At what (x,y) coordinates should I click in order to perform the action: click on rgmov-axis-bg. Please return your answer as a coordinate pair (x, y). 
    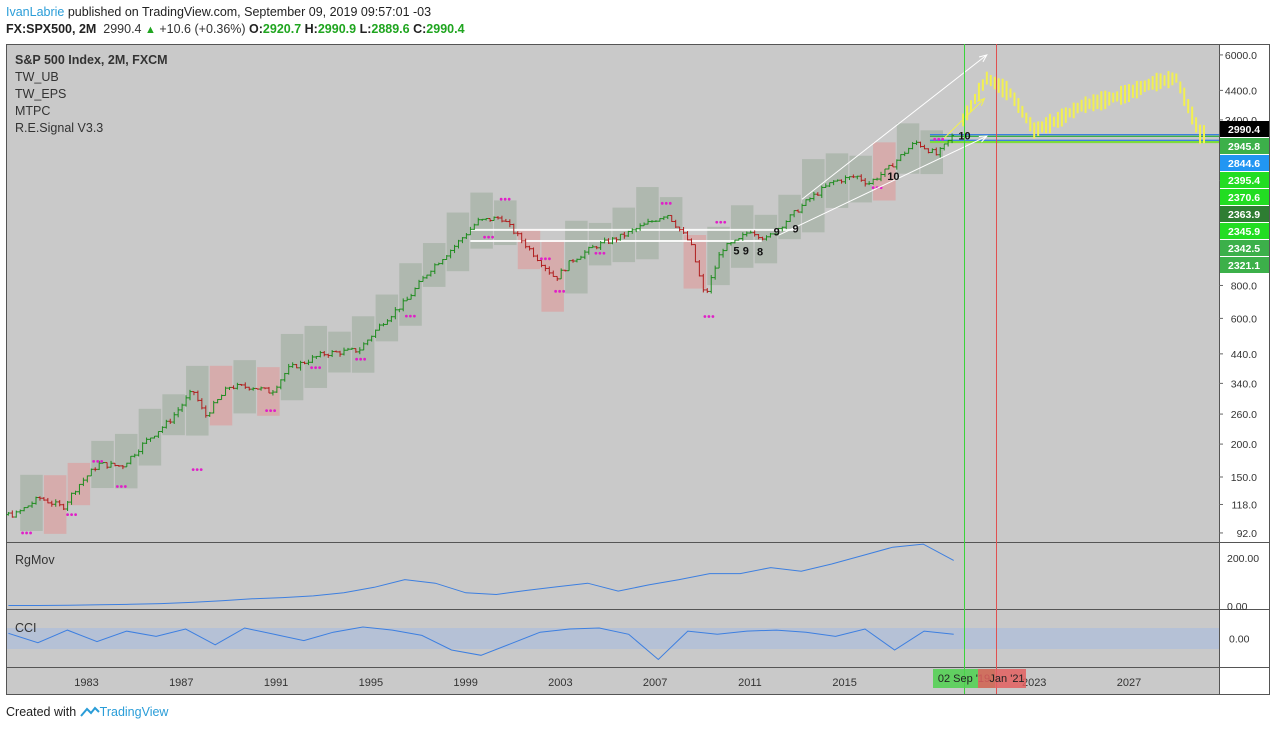
    Looking at the image, I should click on (1244, 576).